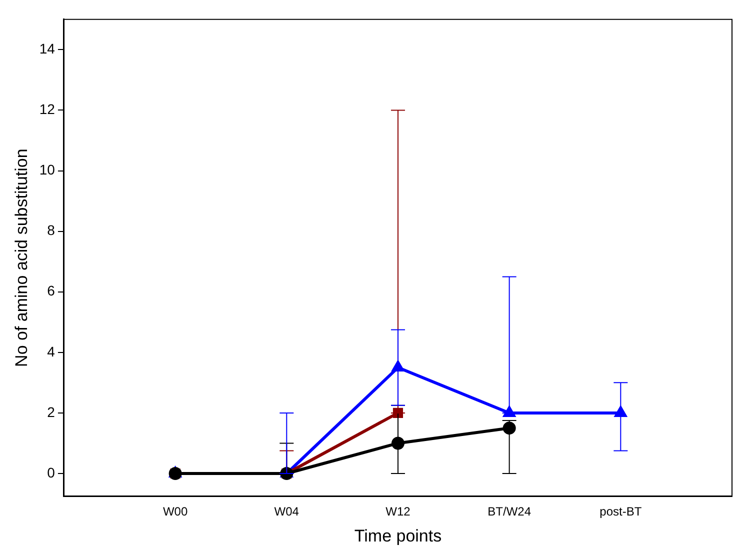 The width and height of the screenshot is (748, 559). What do you see at coordinates (510, 511) in the screenshot?
I see `x-tick-label: BT/W24` at bounding box center [510, 511].